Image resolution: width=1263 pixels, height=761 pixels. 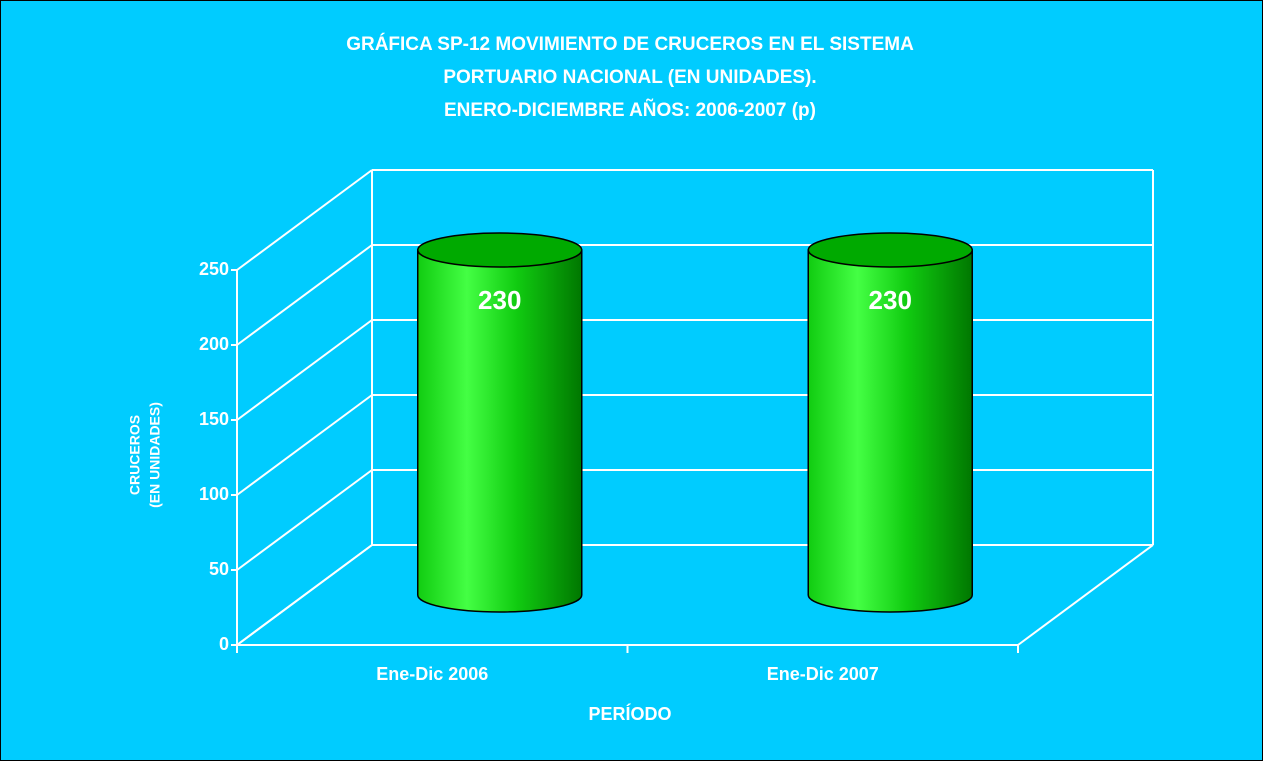 What do you see at coordinates (629, 77) in the screenshot?
I see `chart-title: PORTUARIO NACIONAL (EN UNIDADES).` at bounding box center [629, 77].